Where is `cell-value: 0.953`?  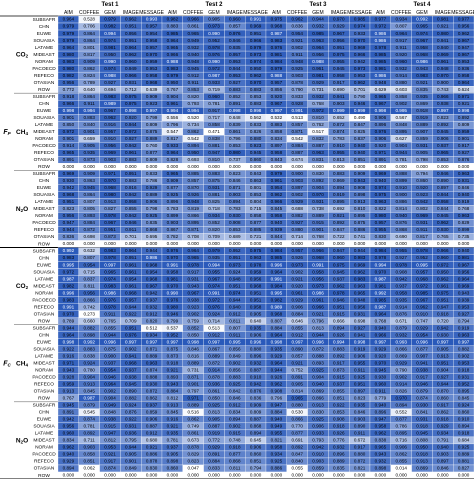 cell-value: 0.953 is located at coordinates (235, 61).